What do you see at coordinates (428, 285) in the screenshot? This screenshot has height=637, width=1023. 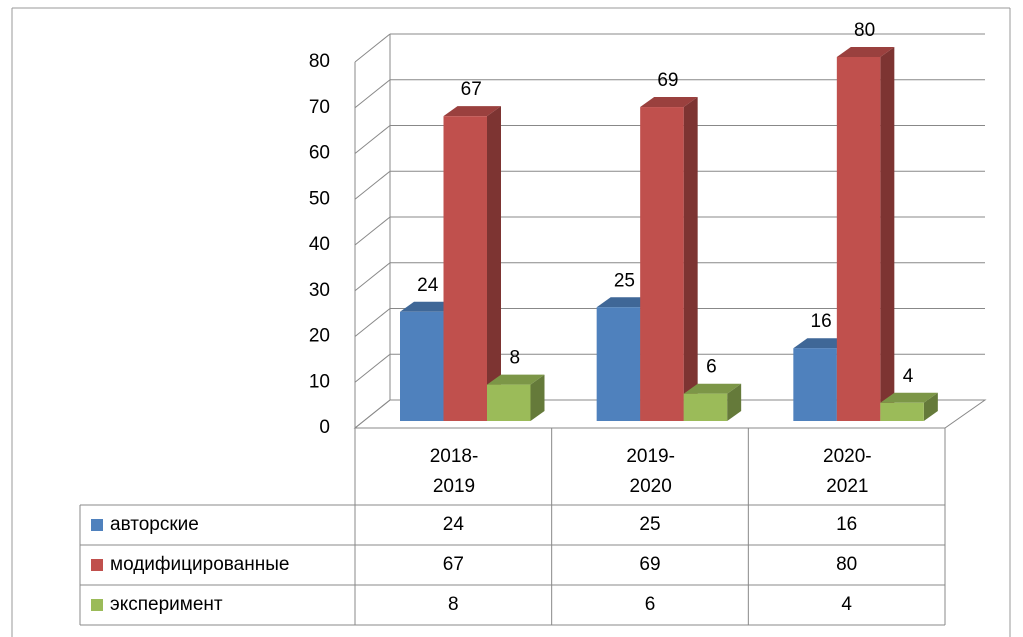 I see `data-label: 24` at bounding box center [428, 285].